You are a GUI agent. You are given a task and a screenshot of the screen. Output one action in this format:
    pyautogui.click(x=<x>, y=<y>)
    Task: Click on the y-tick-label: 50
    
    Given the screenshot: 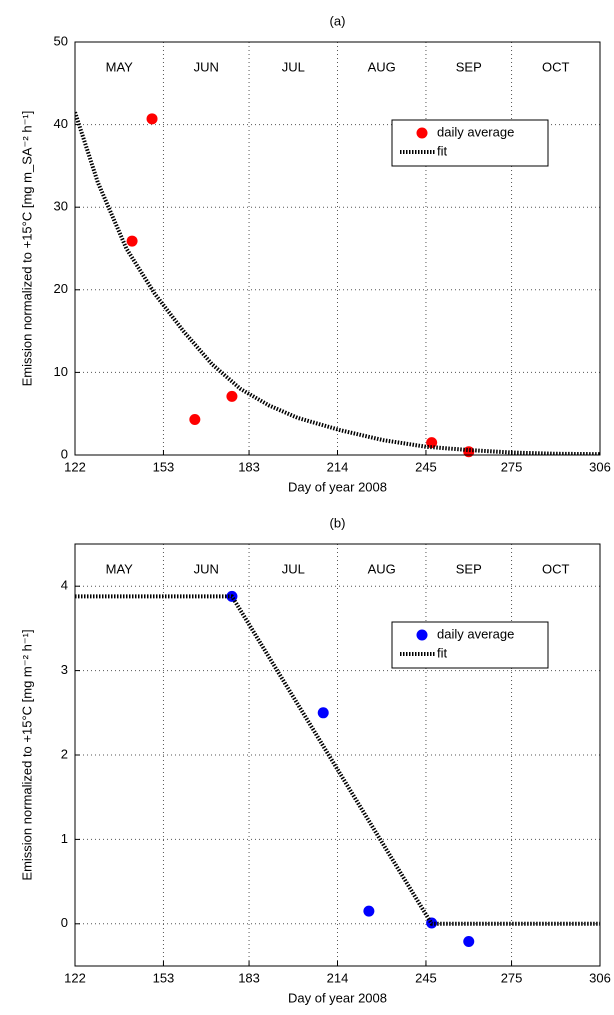 What is the action you would take?
    pyautogui.click(x=61, y=40)
    